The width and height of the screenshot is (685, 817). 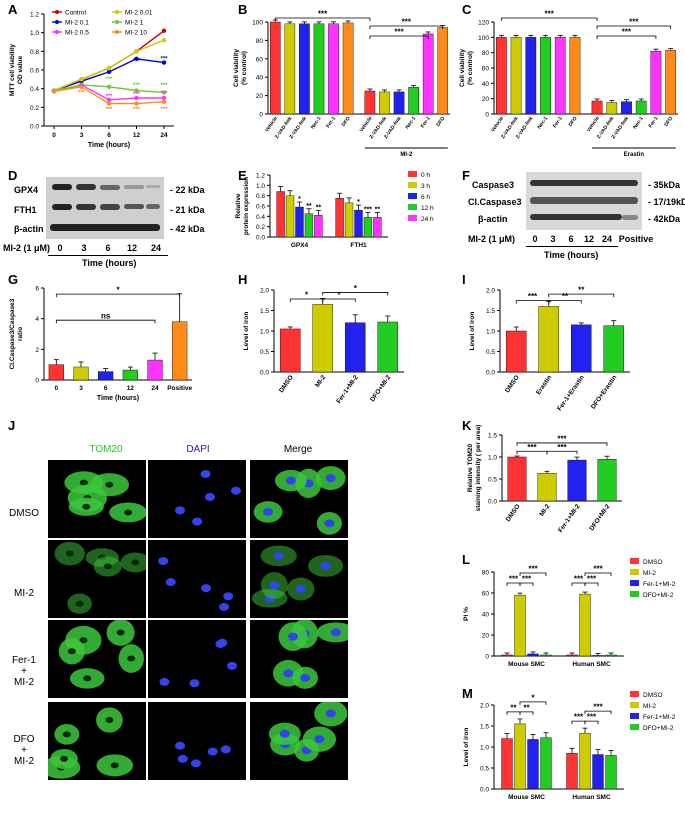 What do you see at coordinates (593, 125) in the screenshot?
I see `x-tick-group: Vehicle` at bounding box center [593, 125].